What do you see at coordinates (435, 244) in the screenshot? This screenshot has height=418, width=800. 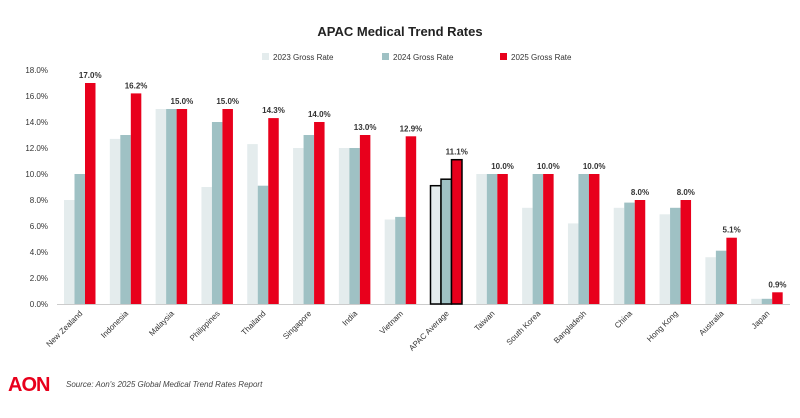 I see `bar-2023-apac-average` at bounding box center [435, 244].